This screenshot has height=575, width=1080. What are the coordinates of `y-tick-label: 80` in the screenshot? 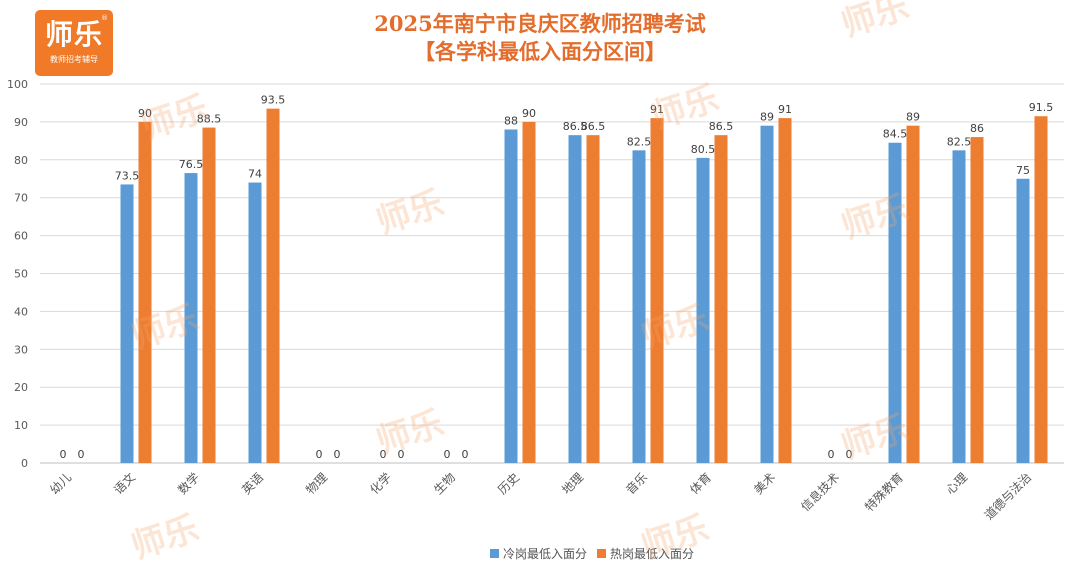 It's located at (21, 160).